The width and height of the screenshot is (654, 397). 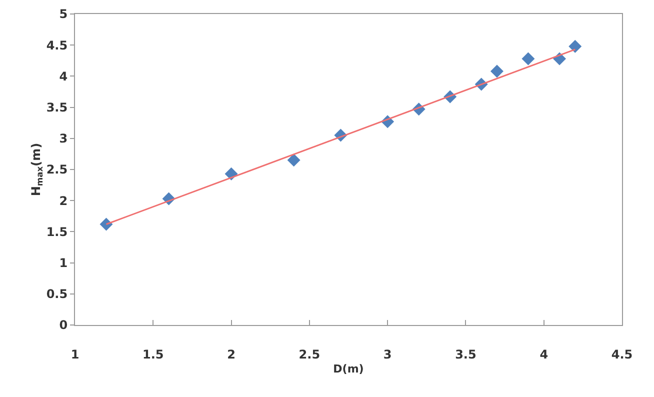 What do you see at coordinates (231, 354) in the screenshot?
I see `x-tick-label: 2` at bounding box center [231, 354].